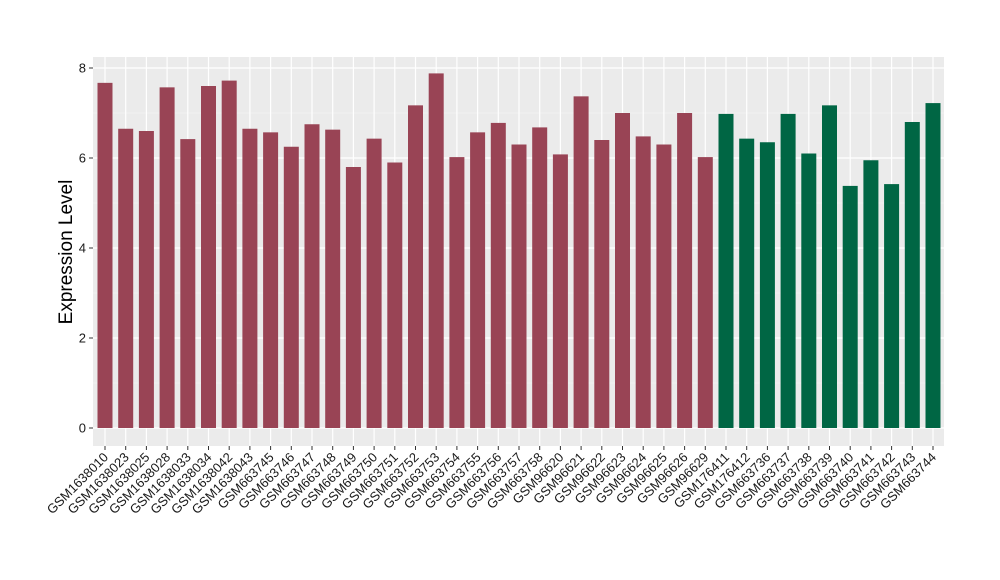 The height and width of the screenshot is (580, 1000). I want to click on bar-GSM663738, so click(809, 290).